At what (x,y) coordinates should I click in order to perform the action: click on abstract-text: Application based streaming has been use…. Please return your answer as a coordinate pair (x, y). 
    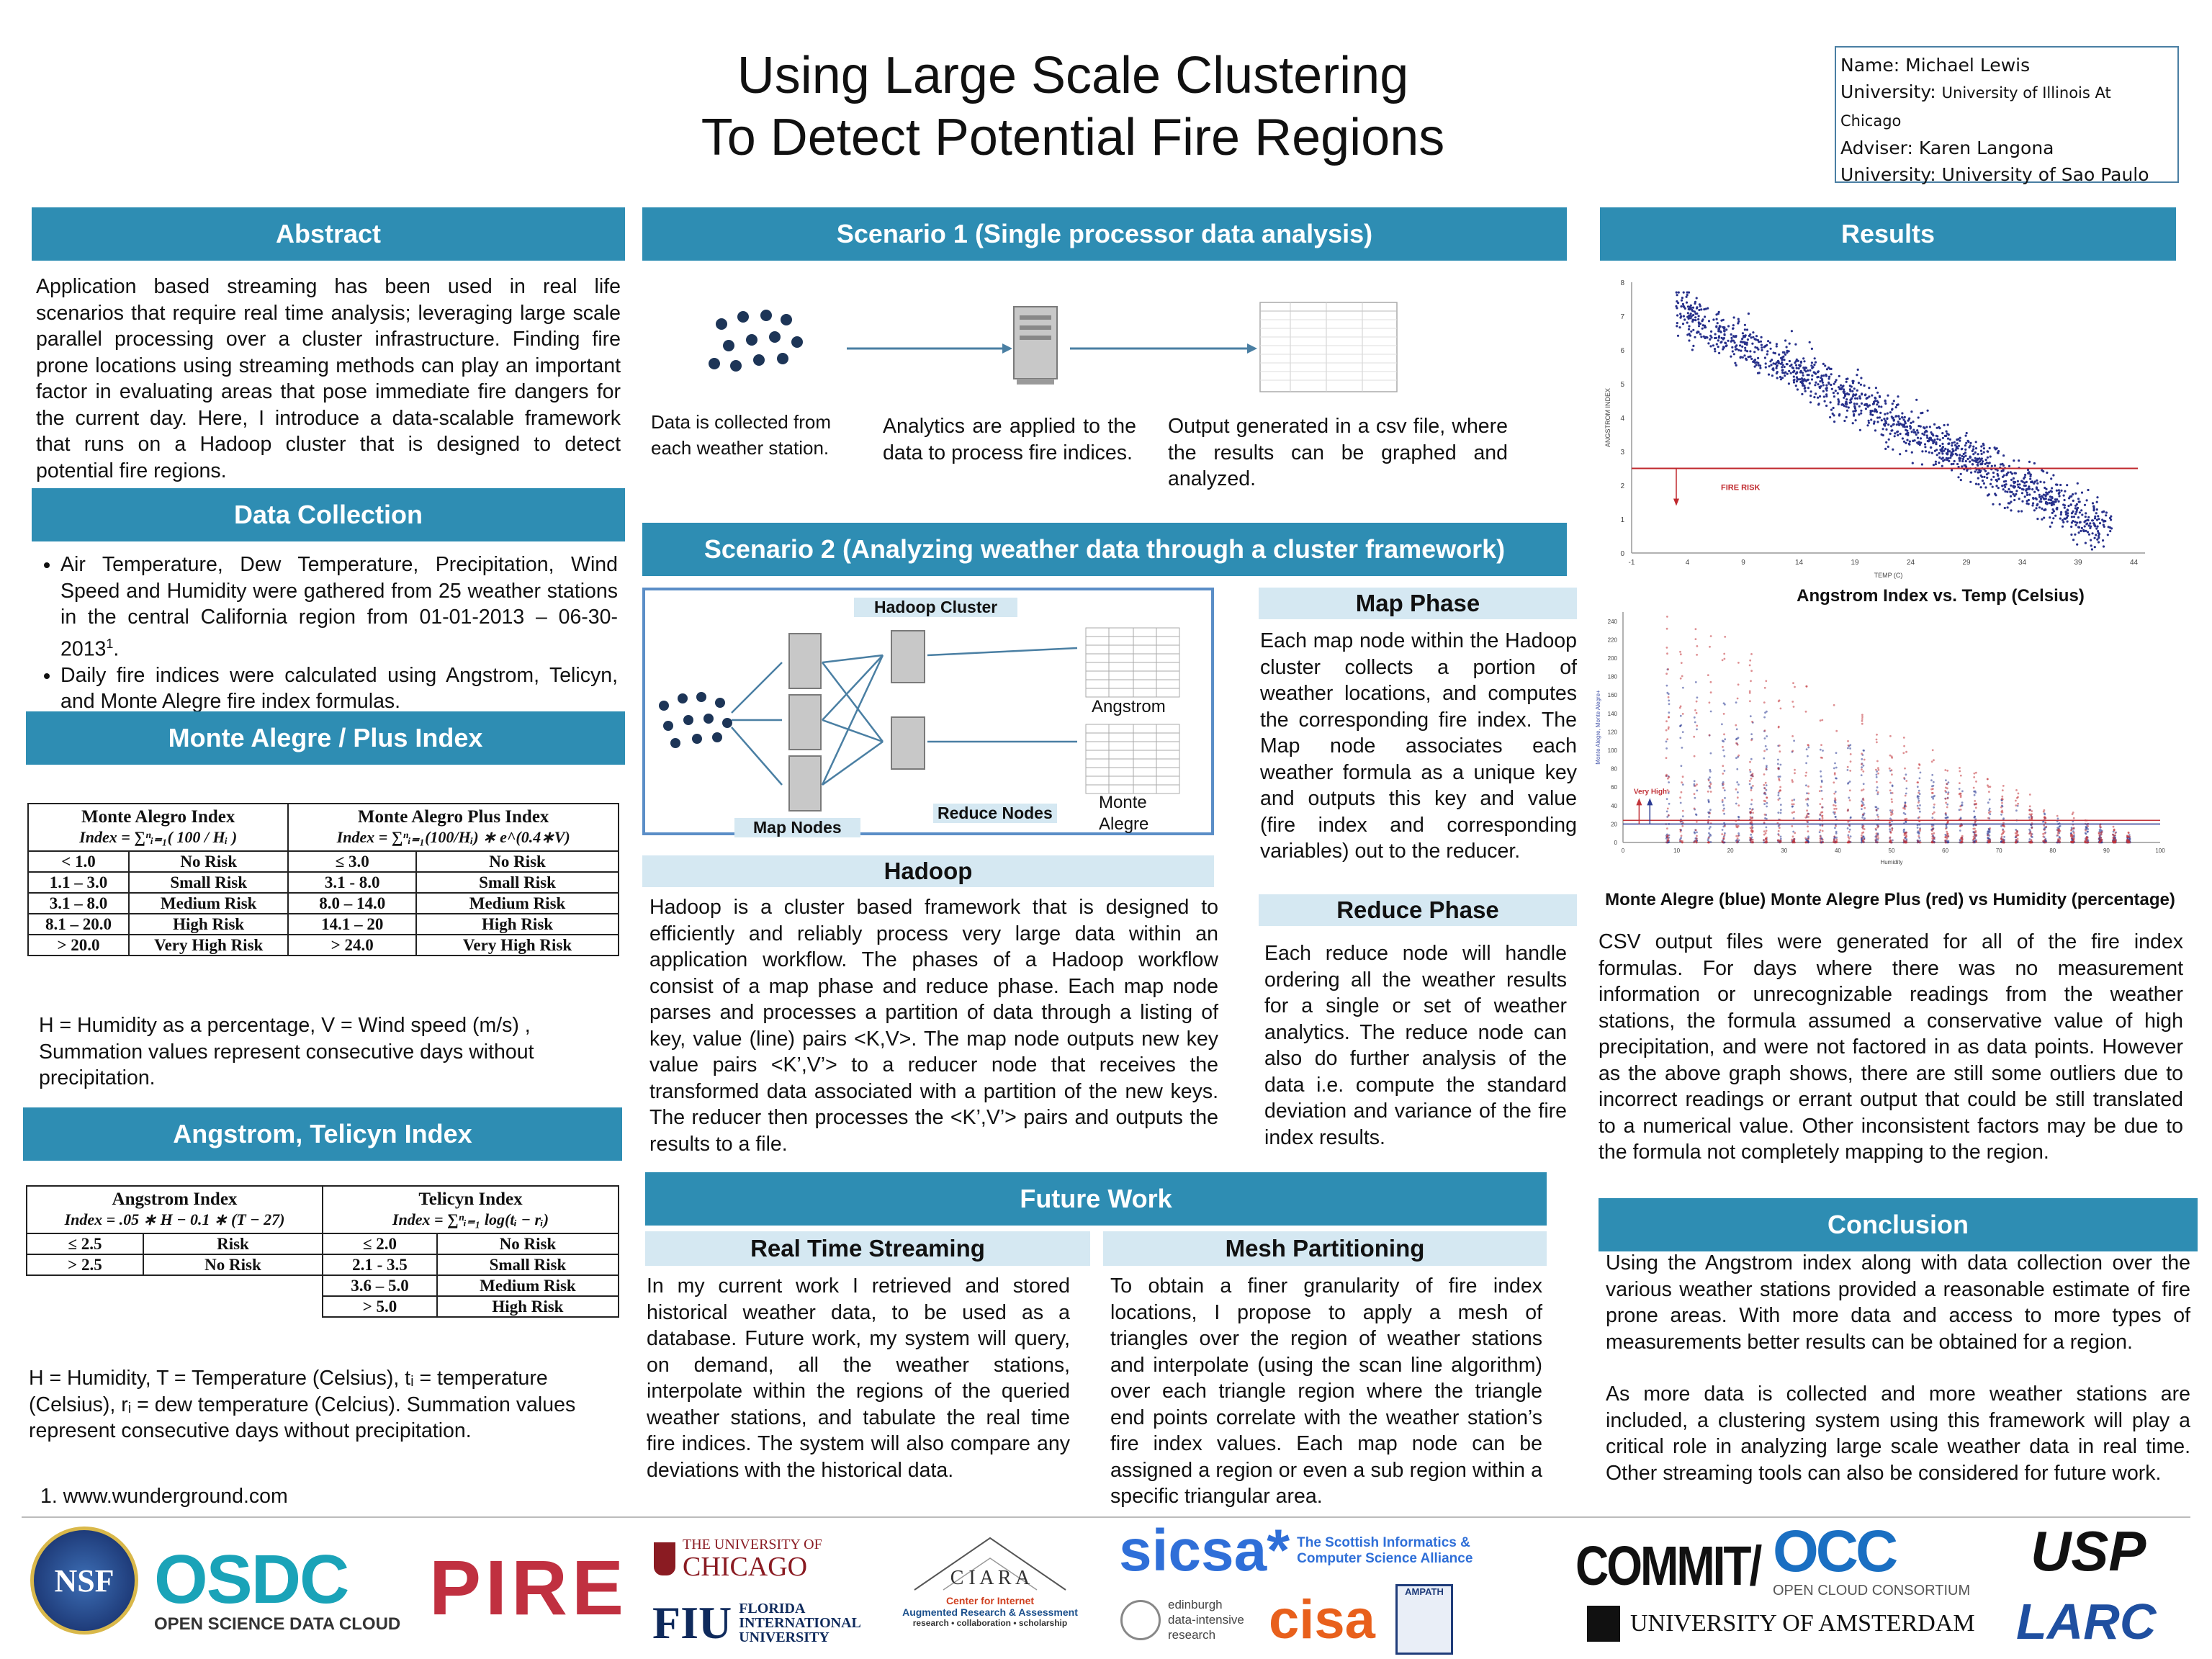
    Looking at the image, I should click on (328, 379).